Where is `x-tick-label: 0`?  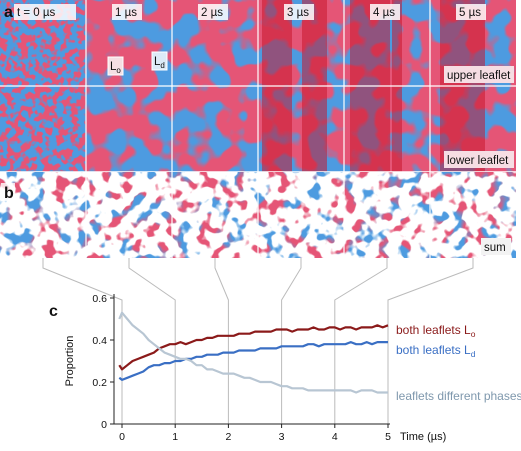
x-tick-label: 0 is located at coordinates (122, 437).